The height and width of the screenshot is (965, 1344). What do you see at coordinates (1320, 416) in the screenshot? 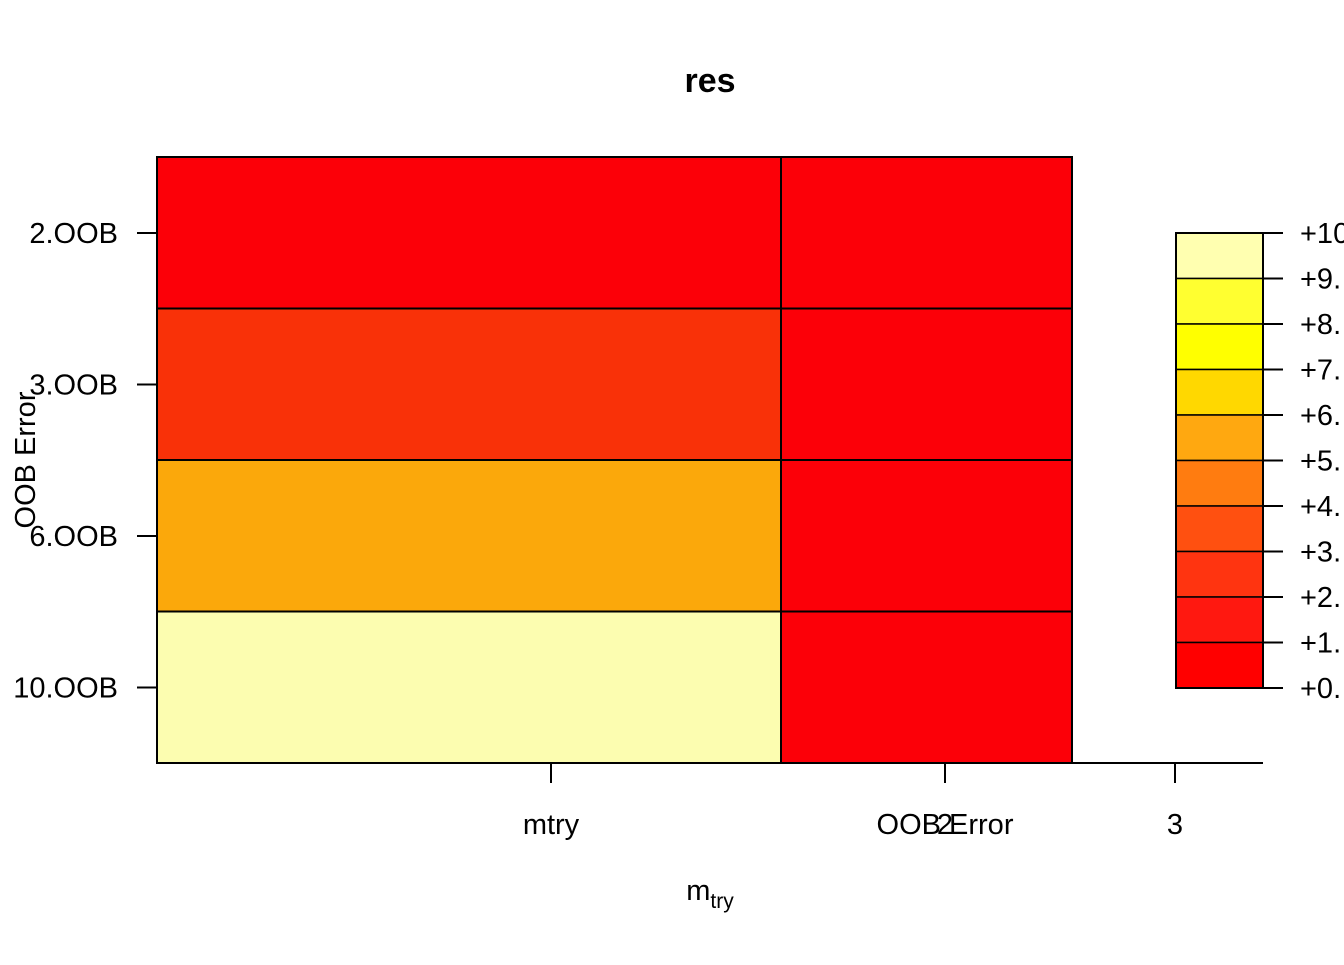
I see `legend-tick-label: +6.` at bounding box center [1320, 416].